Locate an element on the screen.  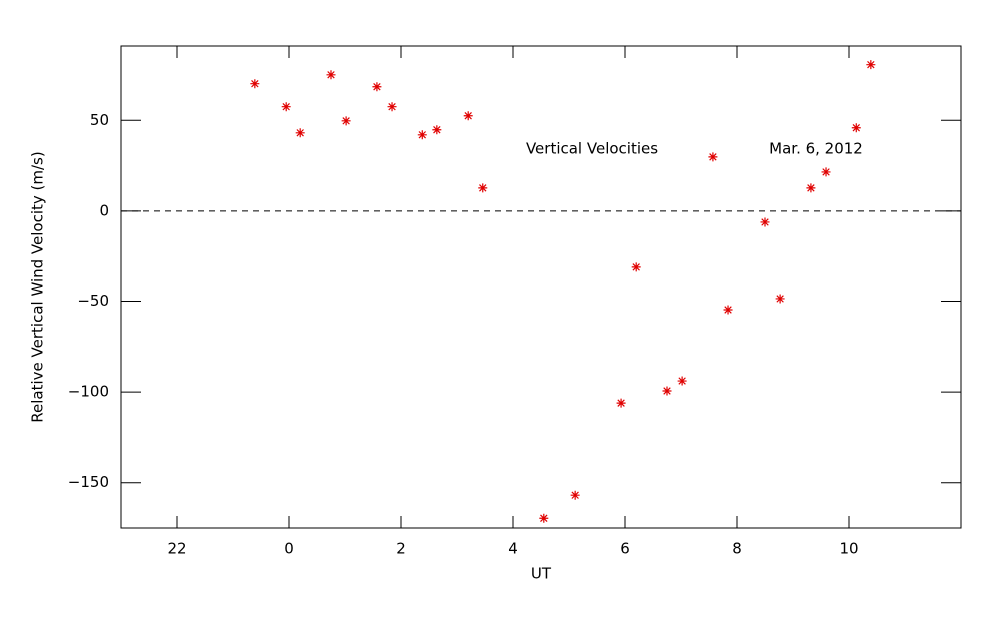
x-tick-label: 22 is located at coordinates (176, 549).